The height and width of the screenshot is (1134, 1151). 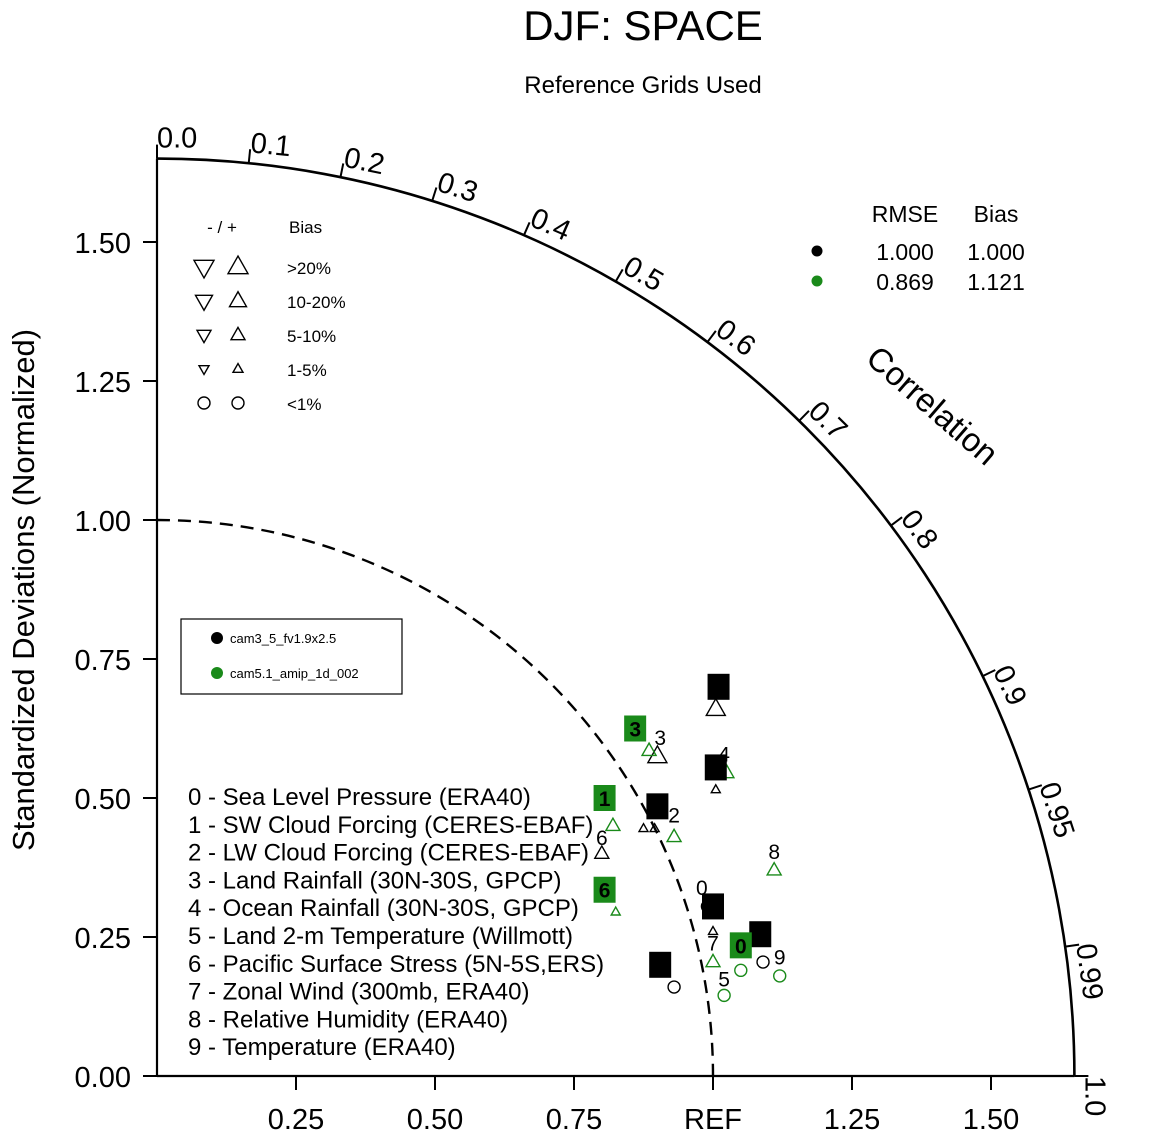 What do you see at coordinates (435, 1119) in the screenshot?
I see `x-tick-label: 0.50` at bounding box center [435, 1119].